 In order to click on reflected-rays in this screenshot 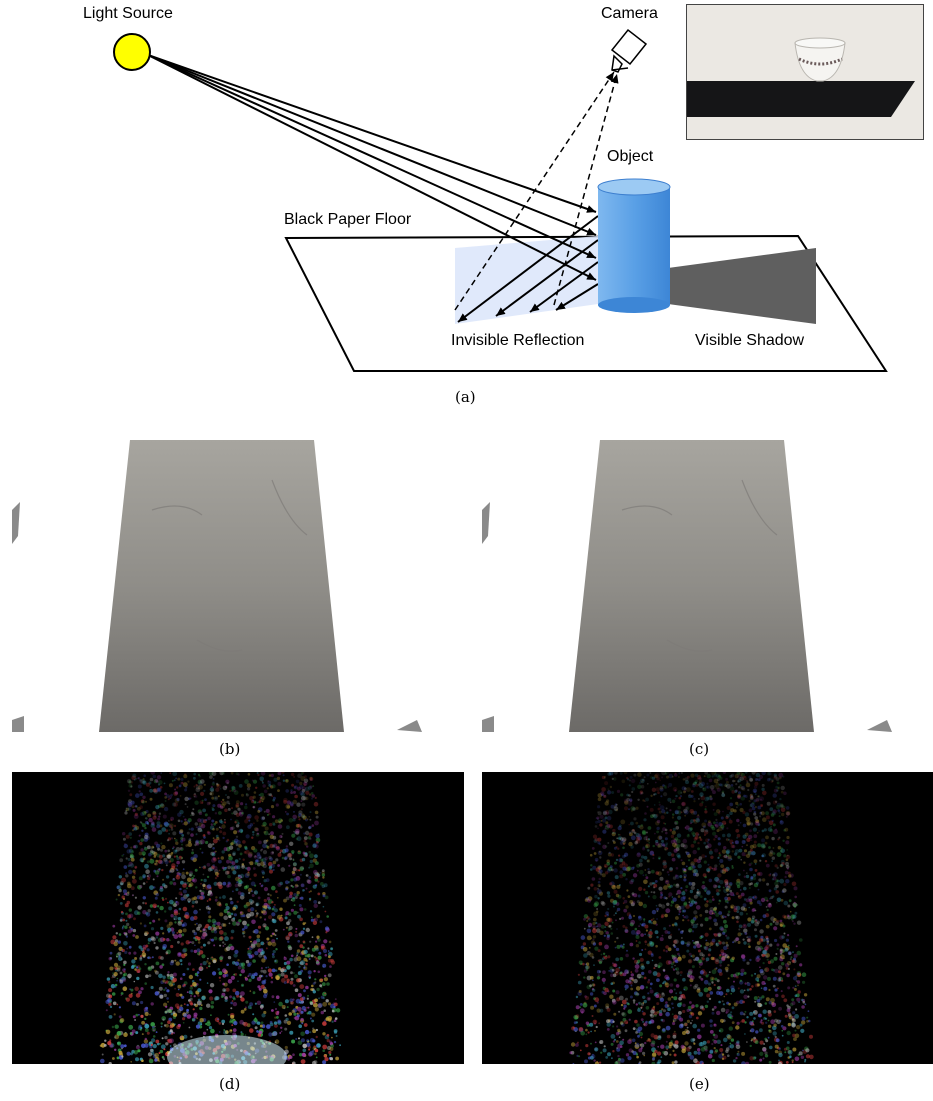, I will do `click(528, 269)`.